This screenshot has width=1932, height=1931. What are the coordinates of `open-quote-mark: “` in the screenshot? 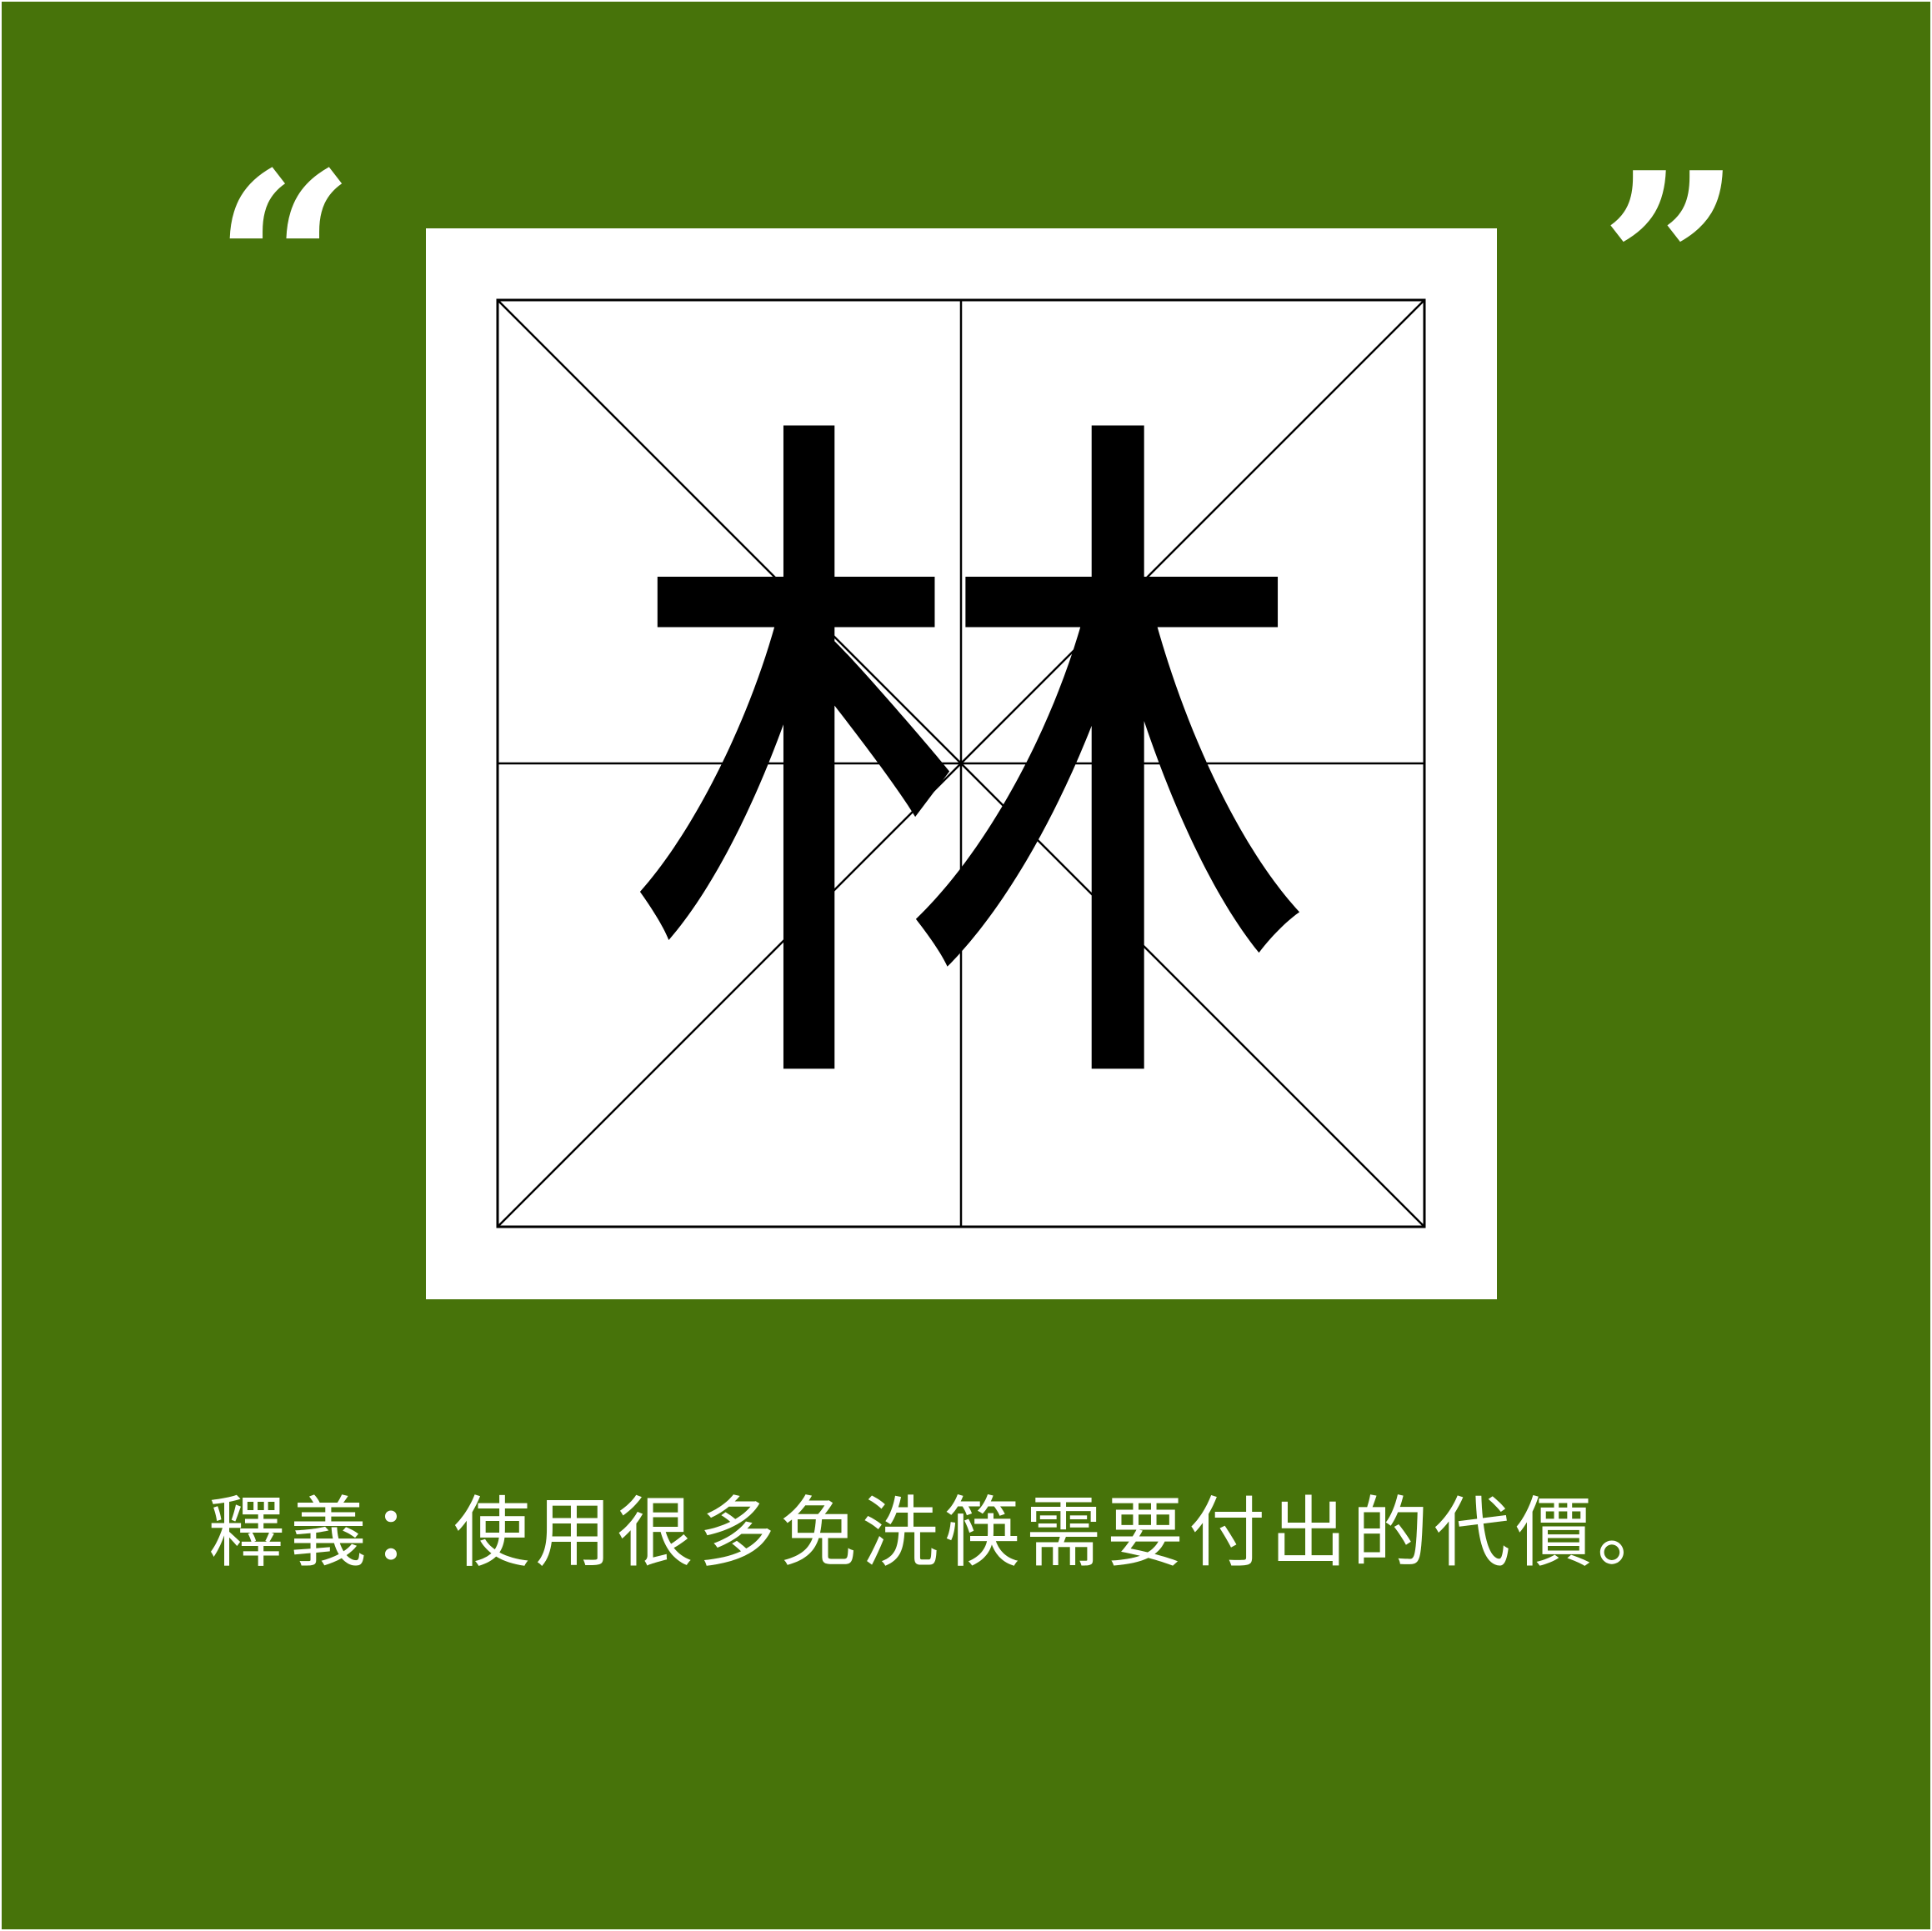 It's located at (285, 265).